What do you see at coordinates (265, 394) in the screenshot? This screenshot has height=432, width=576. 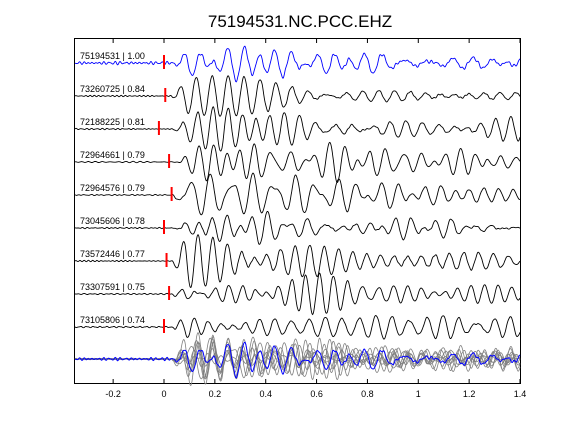 I see `x-tick-label: 0.4` at bounding box center [265, 394].